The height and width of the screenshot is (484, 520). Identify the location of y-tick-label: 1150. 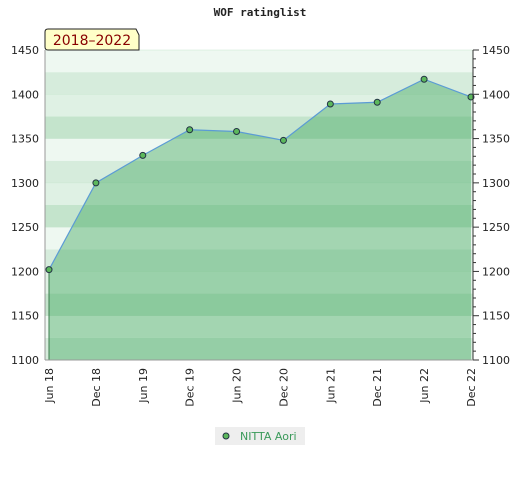
(25, 316).